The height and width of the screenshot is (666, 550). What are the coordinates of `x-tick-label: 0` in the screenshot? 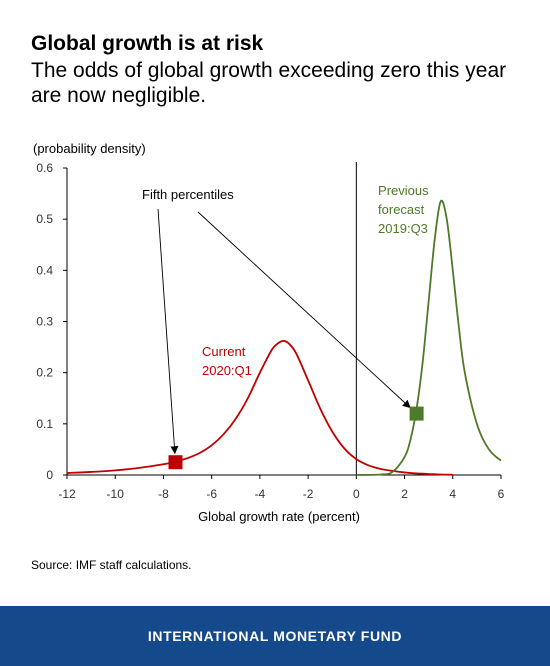 It's located at (356, 494).